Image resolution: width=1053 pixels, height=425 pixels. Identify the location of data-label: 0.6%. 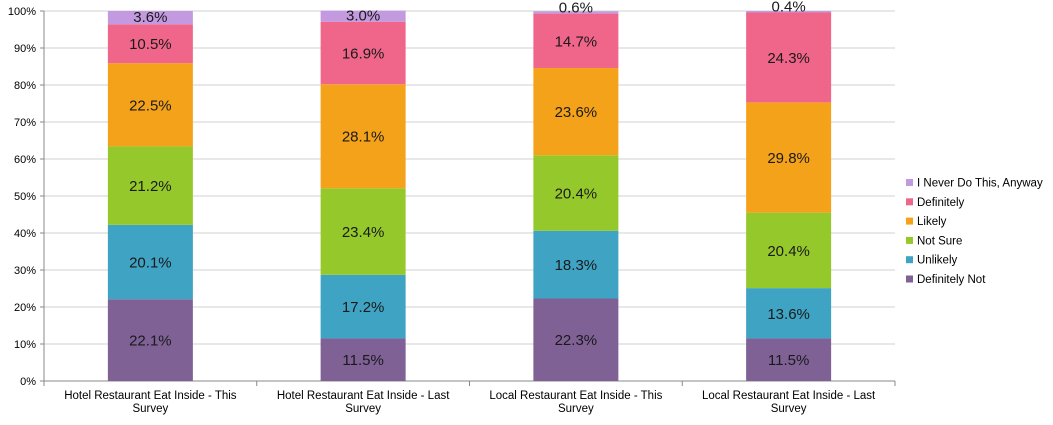
(576, 8).